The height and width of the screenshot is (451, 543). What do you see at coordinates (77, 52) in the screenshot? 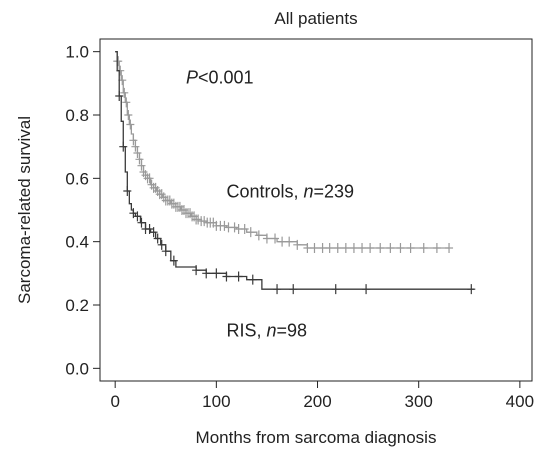
I see `y-tick-label: 1.0` at bounding box center [77, 52].